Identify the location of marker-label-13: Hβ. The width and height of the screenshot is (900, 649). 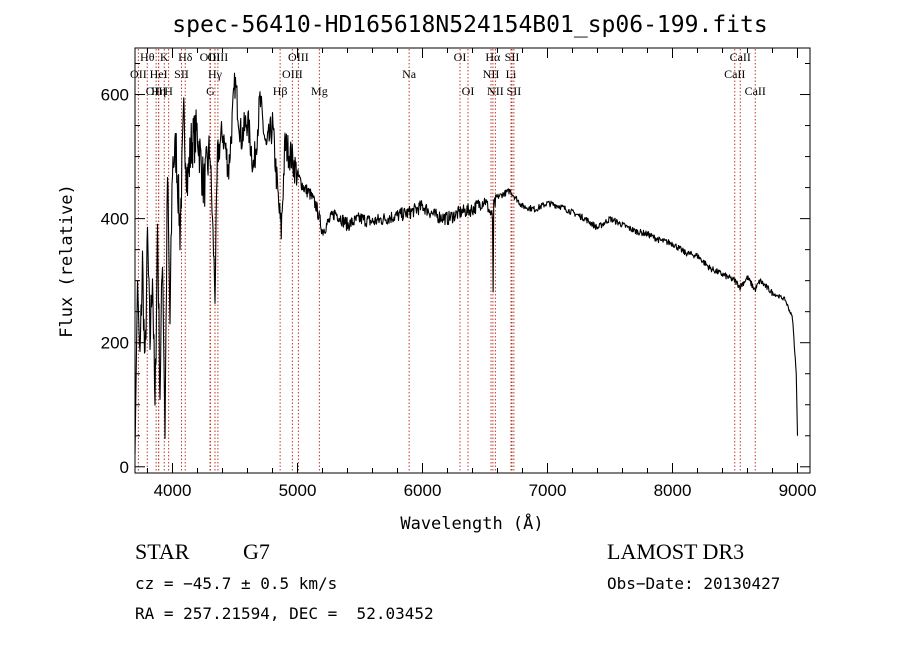
(280, 91).